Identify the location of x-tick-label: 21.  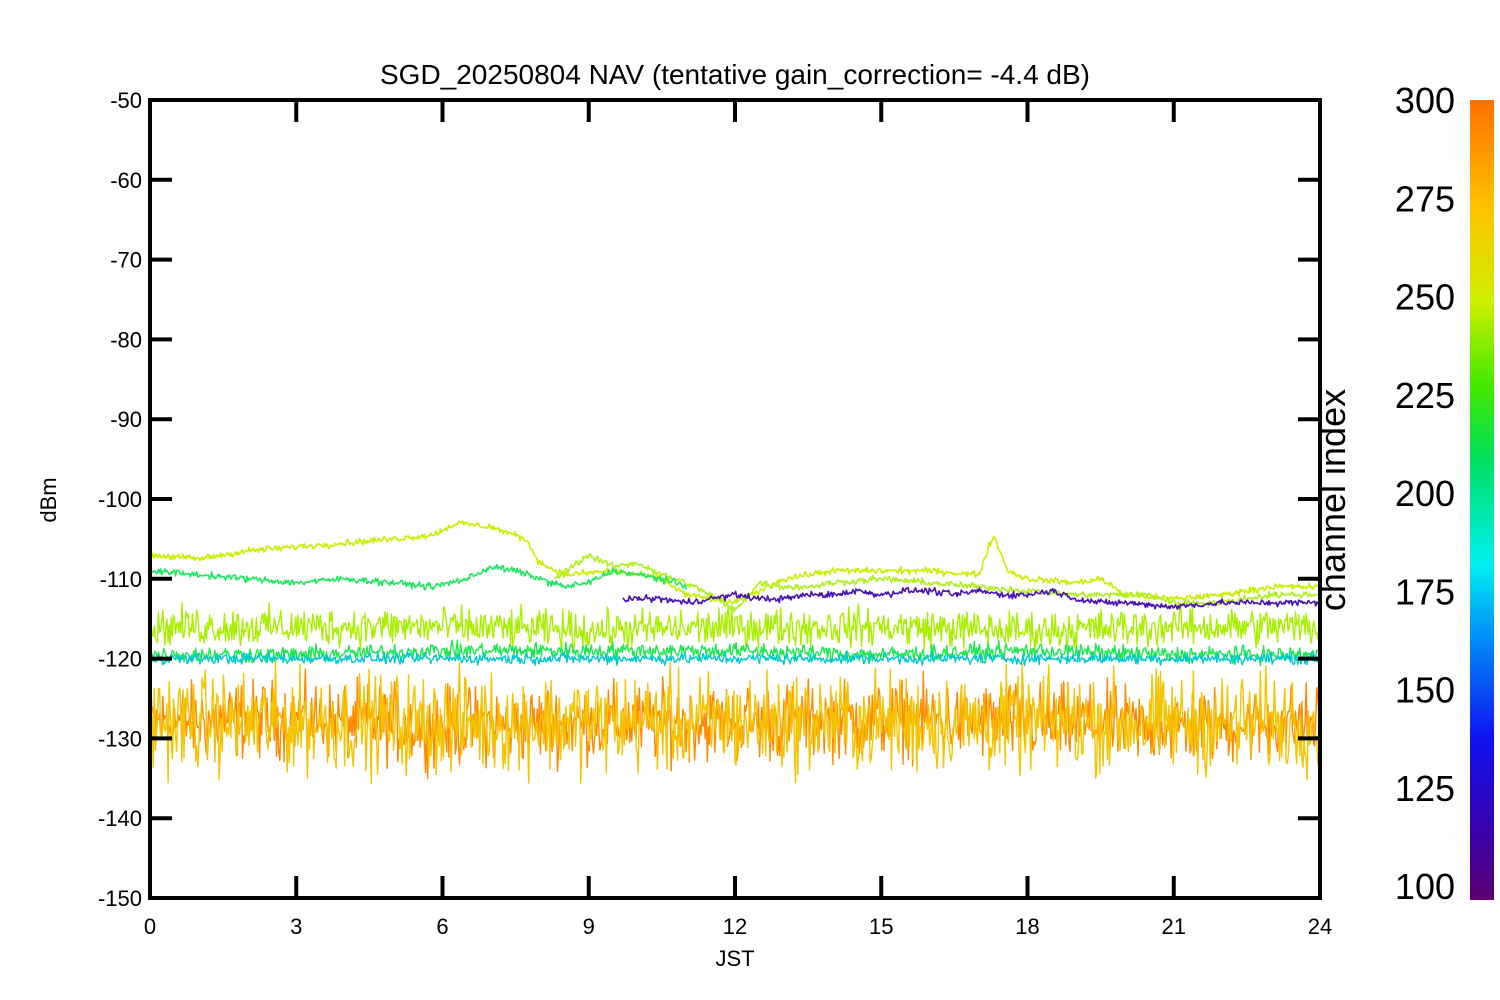
(1174, 926).